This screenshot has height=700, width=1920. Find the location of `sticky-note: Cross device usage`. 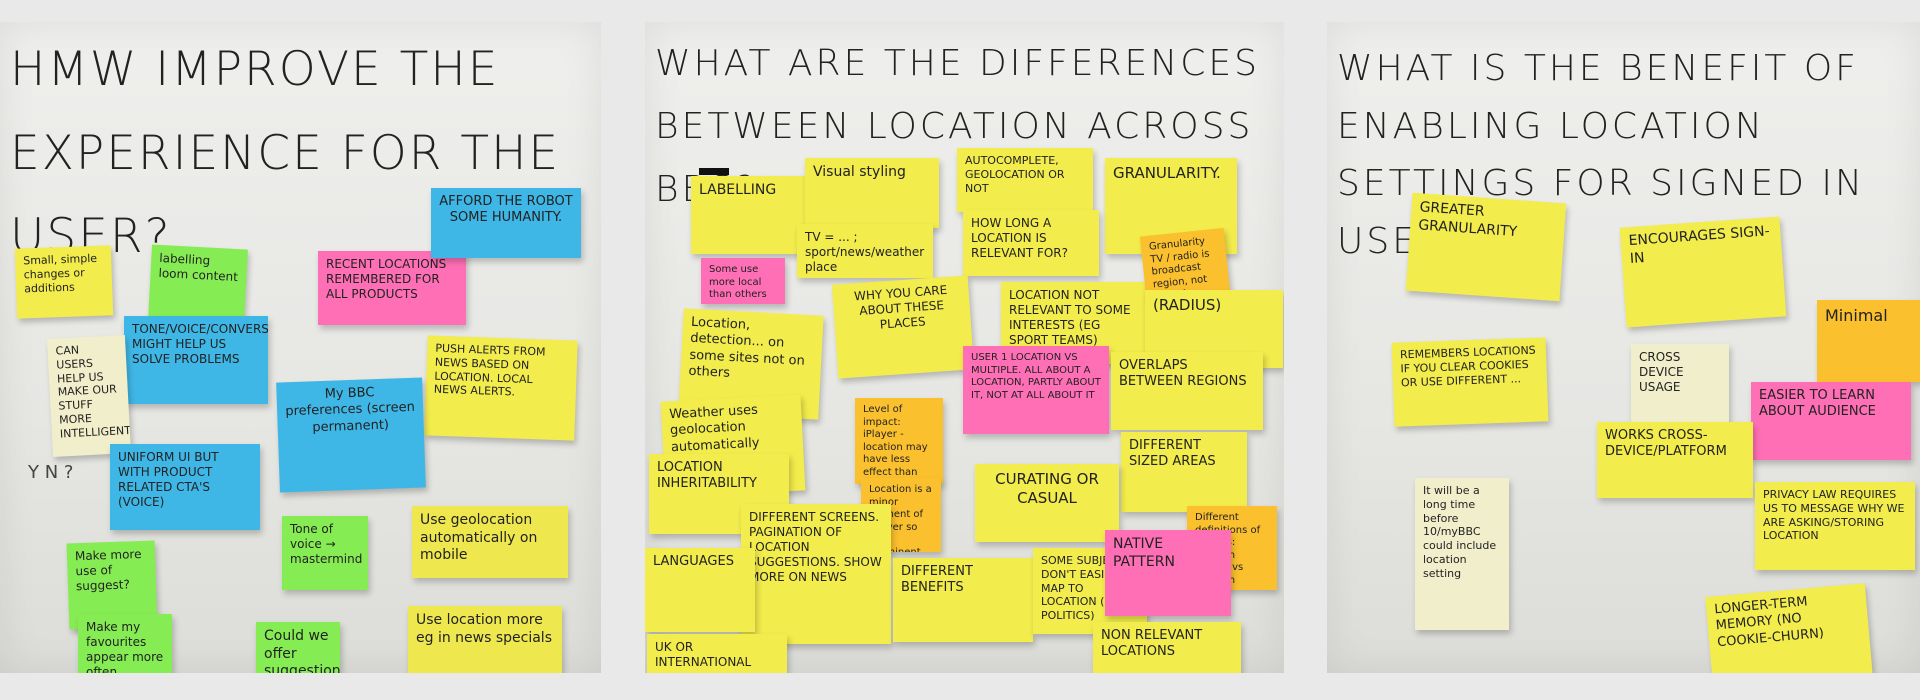

sticky-note: Cross device usage is located at coordinates (1680, 388).